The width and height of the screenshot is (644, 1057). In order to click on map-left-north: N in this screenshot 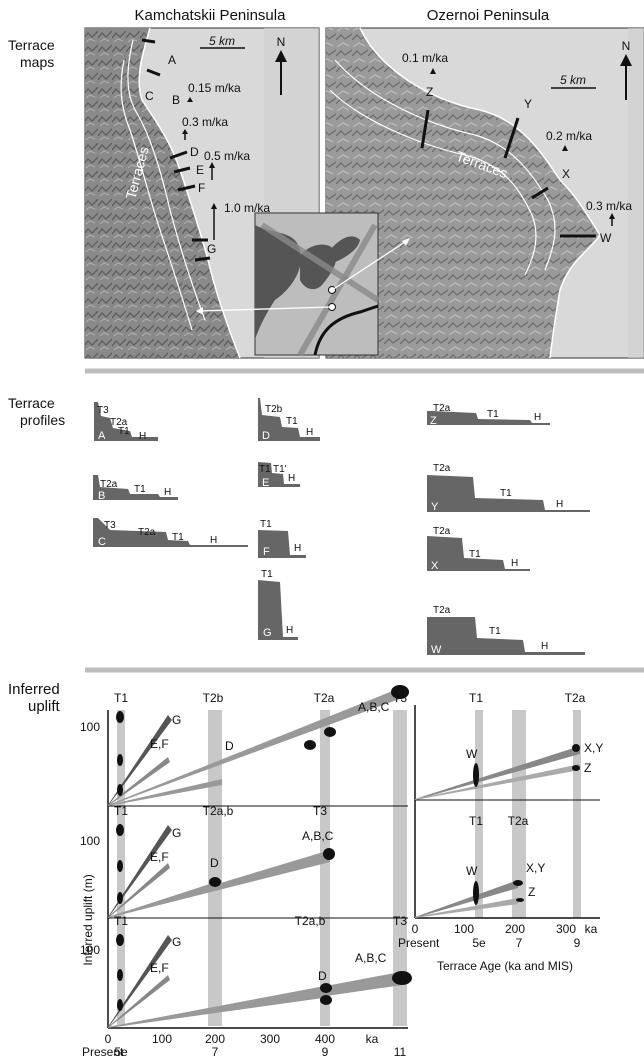, I will do `click(281, 42)`.